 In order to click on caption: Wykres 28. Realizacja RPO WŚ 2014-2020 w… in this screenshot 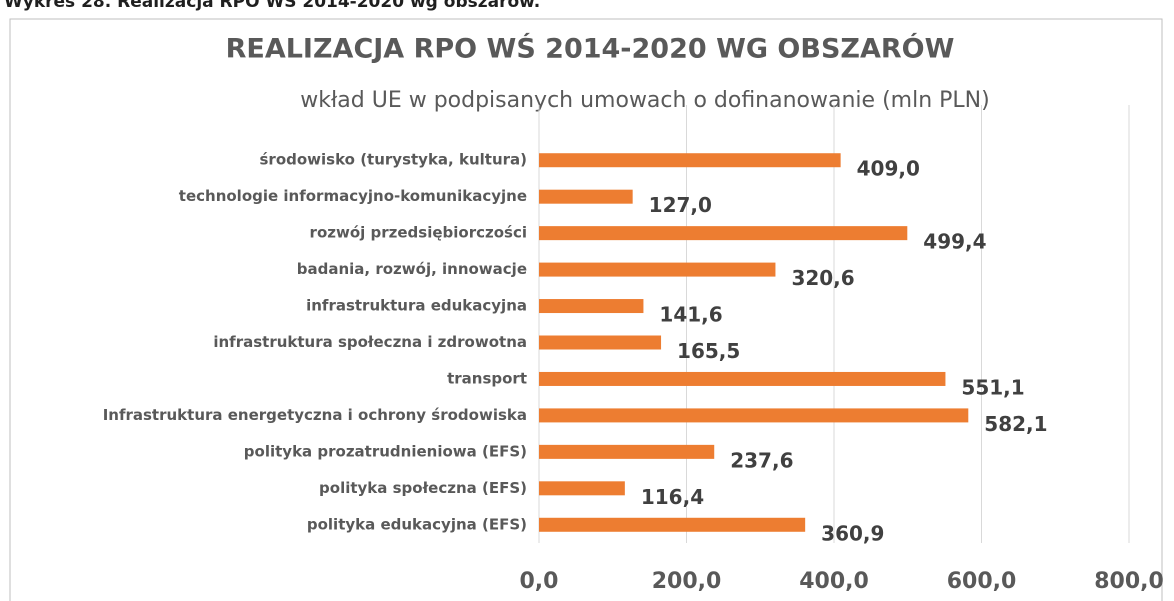, I will do `click(272, 6)`.